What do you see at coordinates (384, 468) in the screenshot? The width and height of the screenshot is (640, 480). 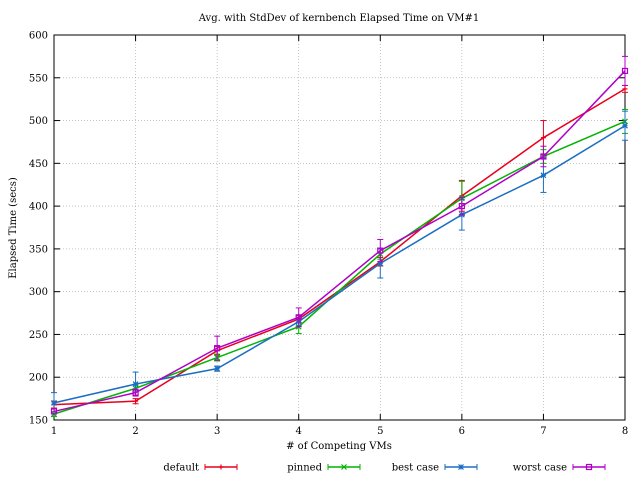 I see `legend: default pinned best case worst case` at bounding box center [384, 468].